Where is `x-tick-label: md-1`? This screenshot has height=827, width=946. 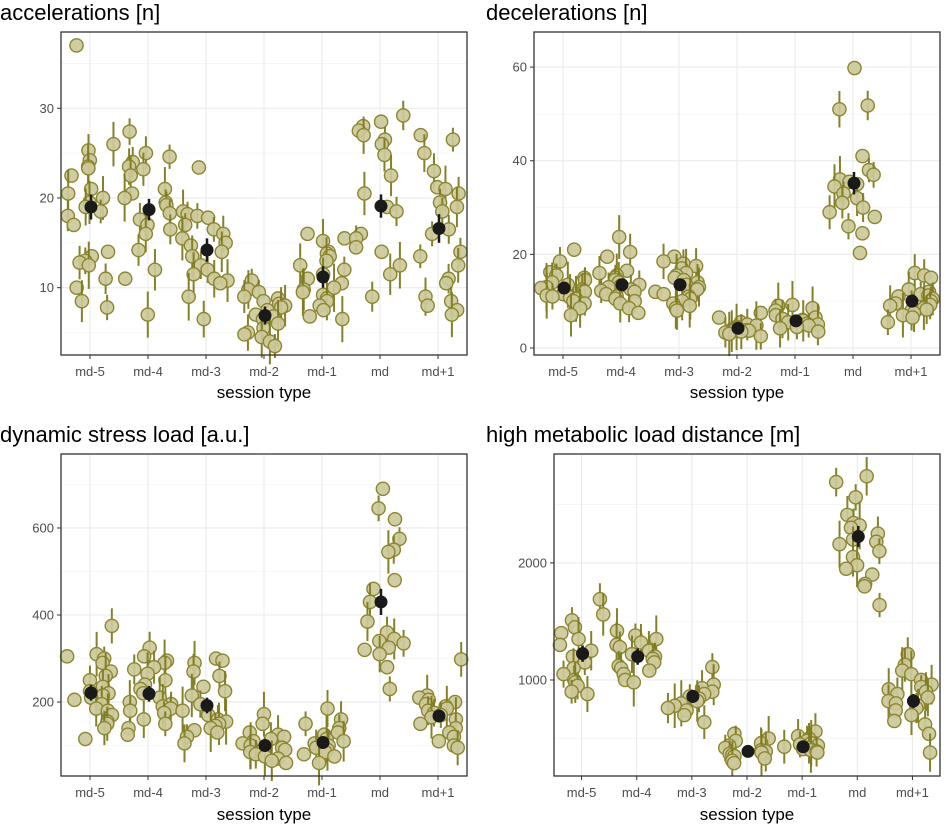 x-tick-label: md-1 is located at coordinates (322, 371).